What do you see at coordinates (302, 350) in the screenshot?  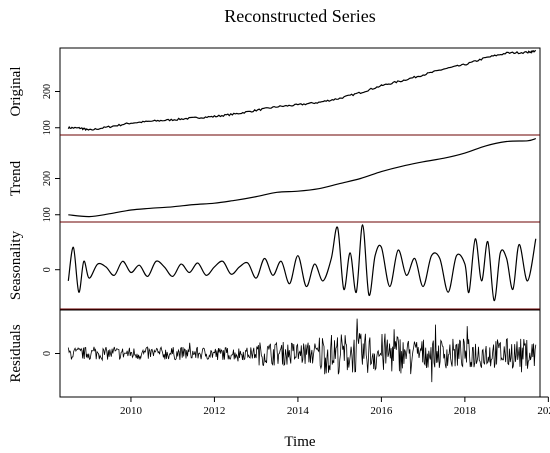 I see `series-line-residuals` at bounding box center [302, 350].